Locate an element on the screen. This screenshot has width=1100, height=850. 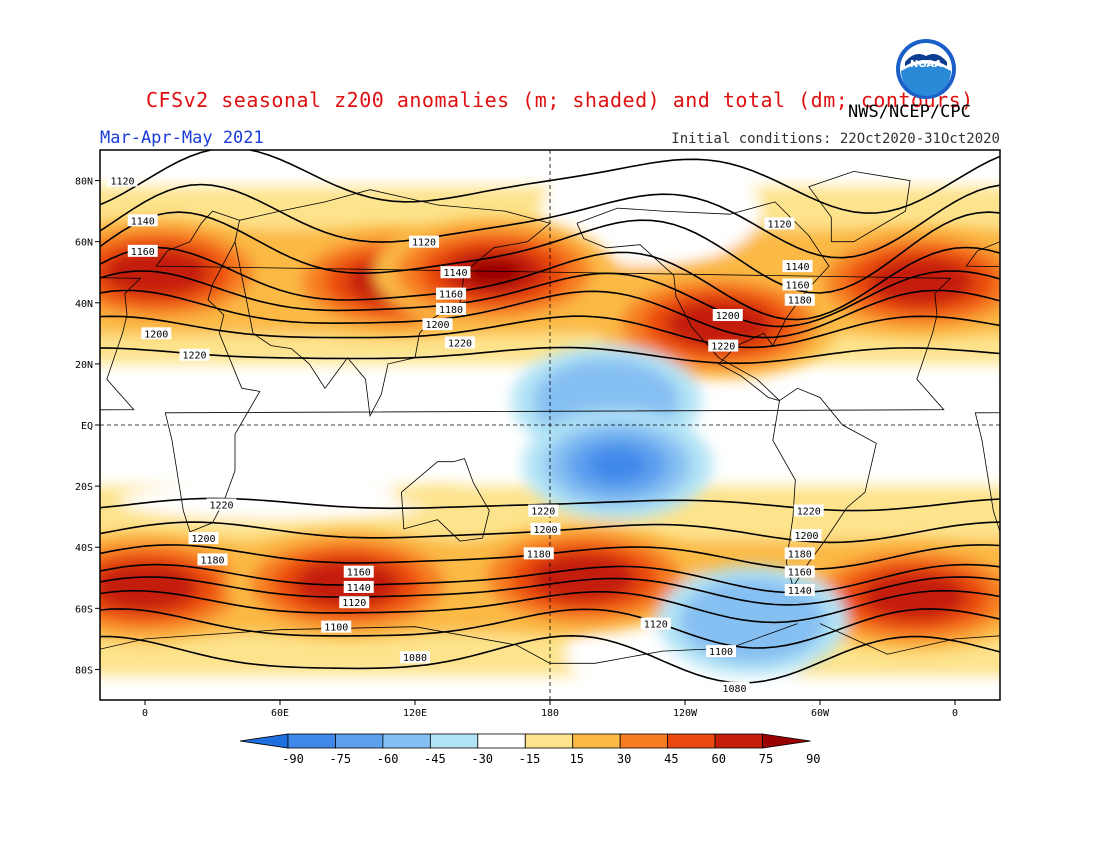
longitude-labels: 0 60E 120E 180 120W 60W 0 is located at coordinates (550, 709).